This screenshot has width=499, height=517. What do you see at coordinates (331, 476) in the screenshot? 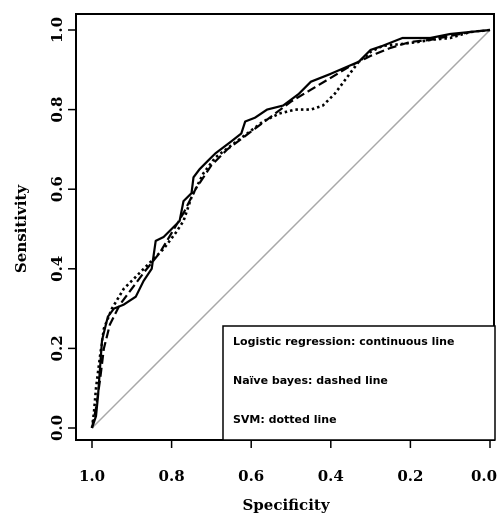
I see `x-tick-label: 0.4` at bounding box center [331, 476].